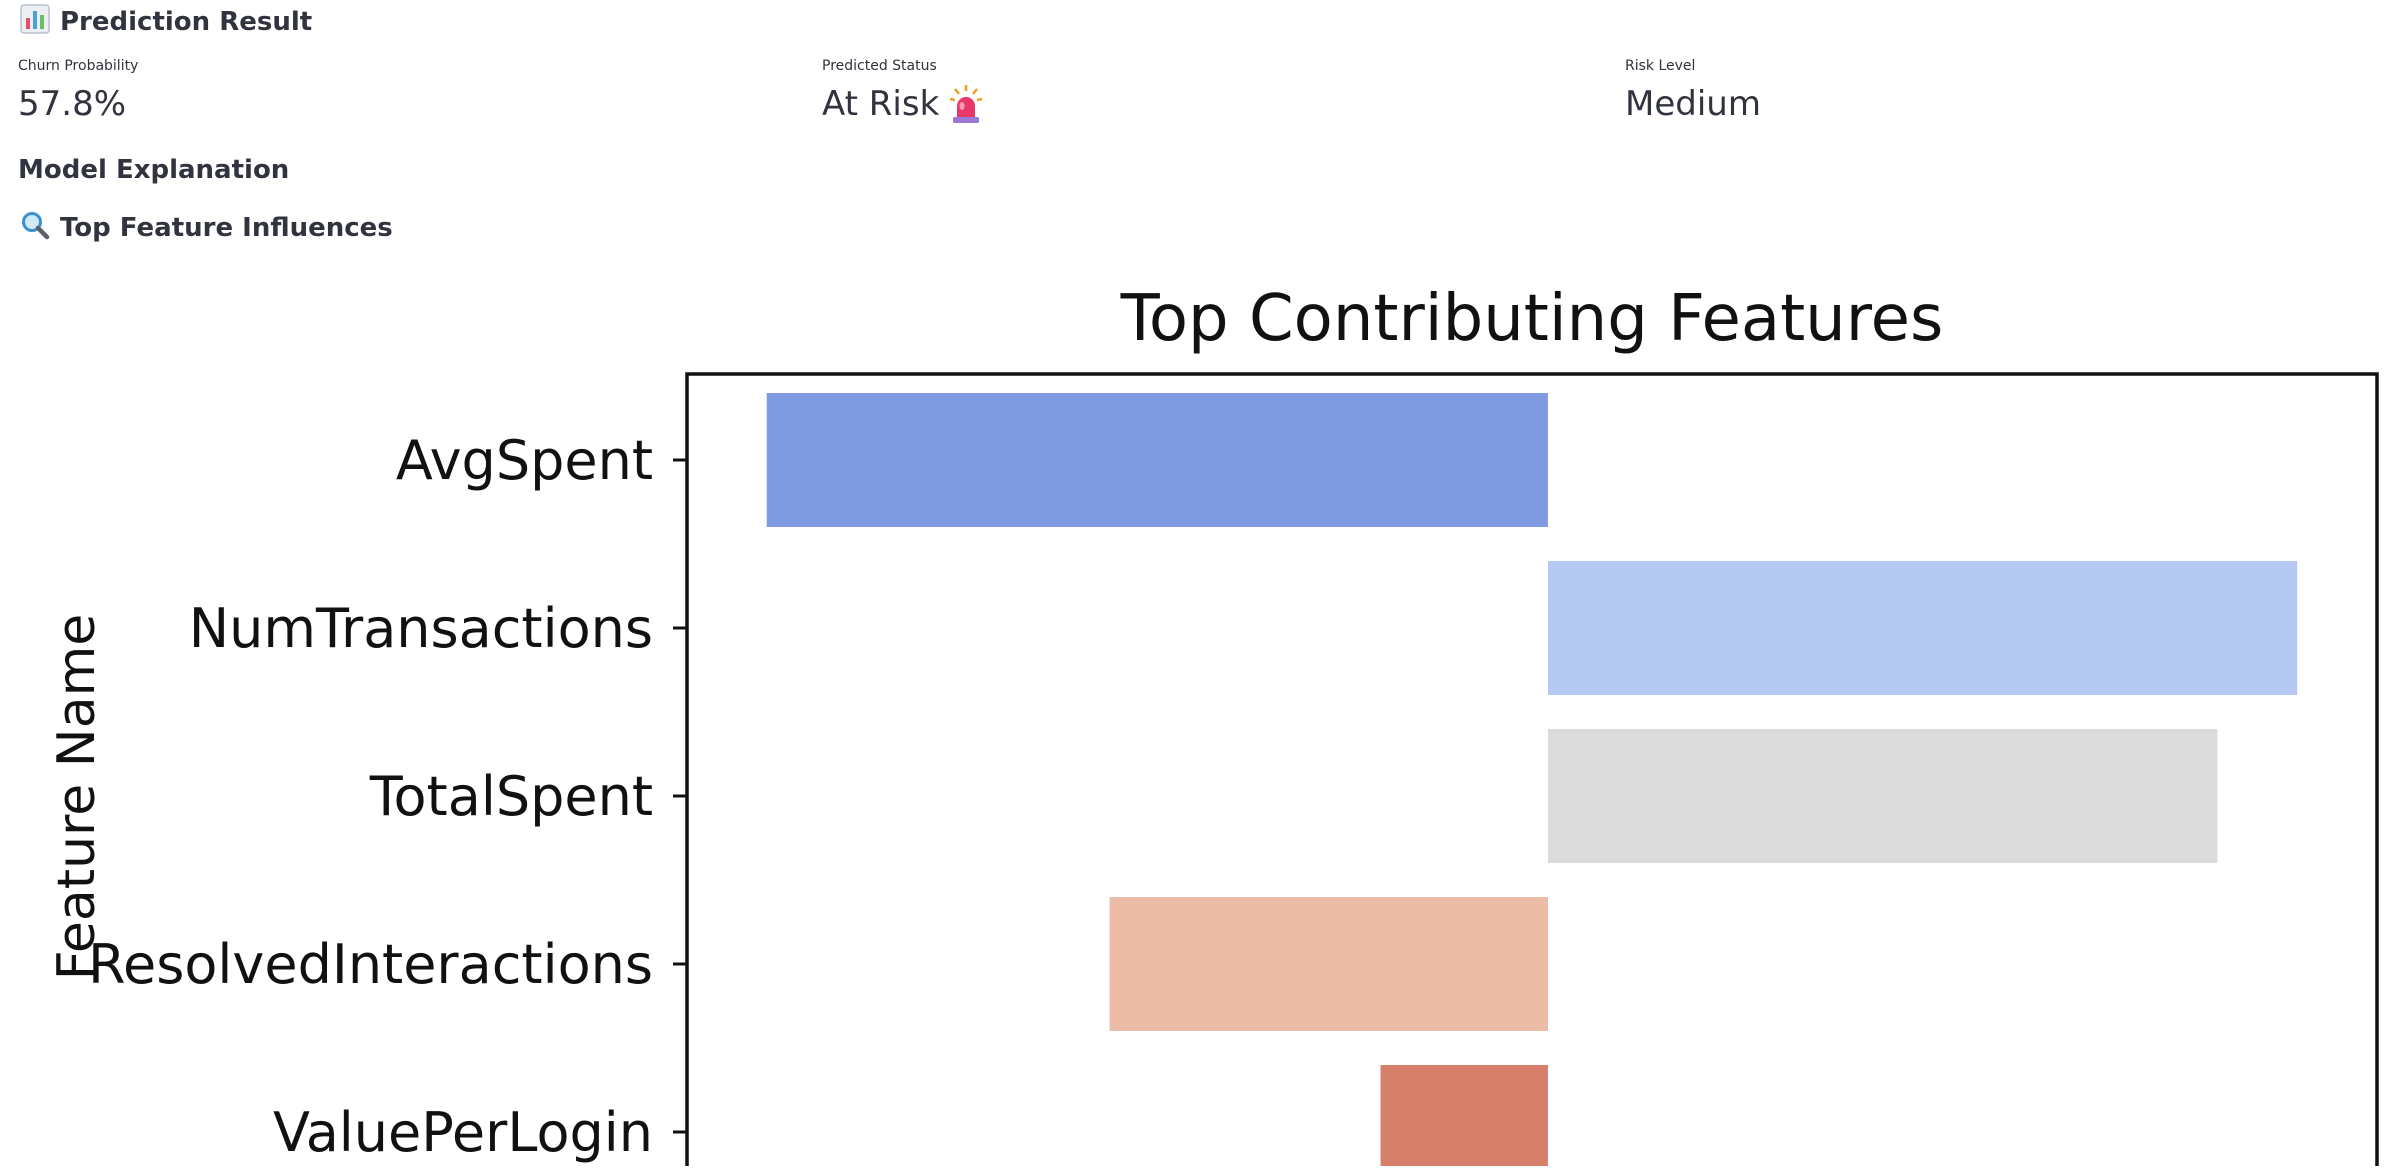  What do you see at coordinates (881, 104) in the screenshot?
I see `metric-value: At Risk` at bounding box center [881, 104].